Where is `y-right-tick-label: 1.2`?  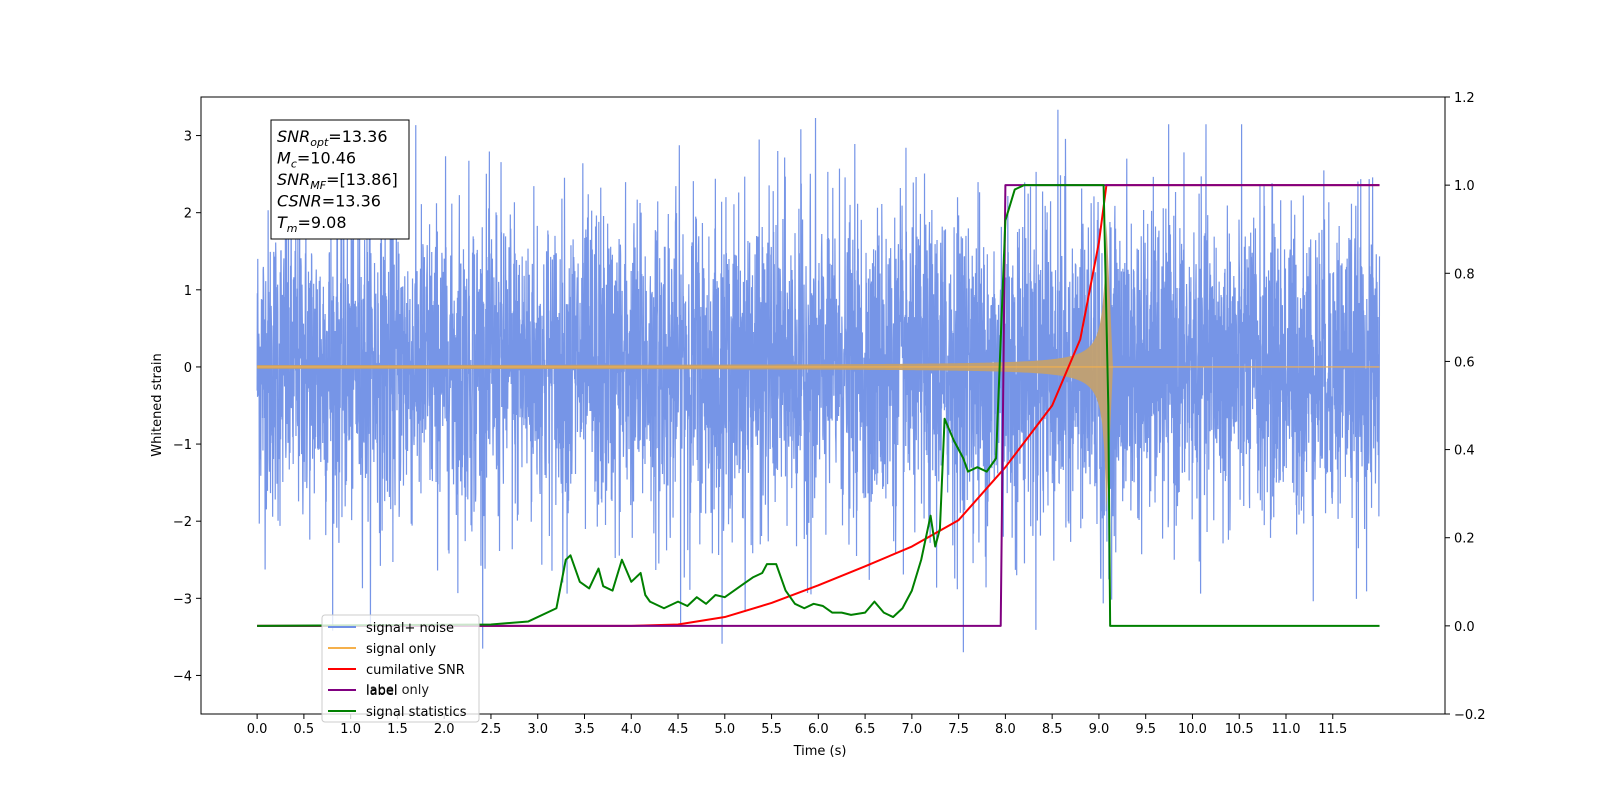 y-right-tick-label: 1.2 is located at coordinates (1464, 98).